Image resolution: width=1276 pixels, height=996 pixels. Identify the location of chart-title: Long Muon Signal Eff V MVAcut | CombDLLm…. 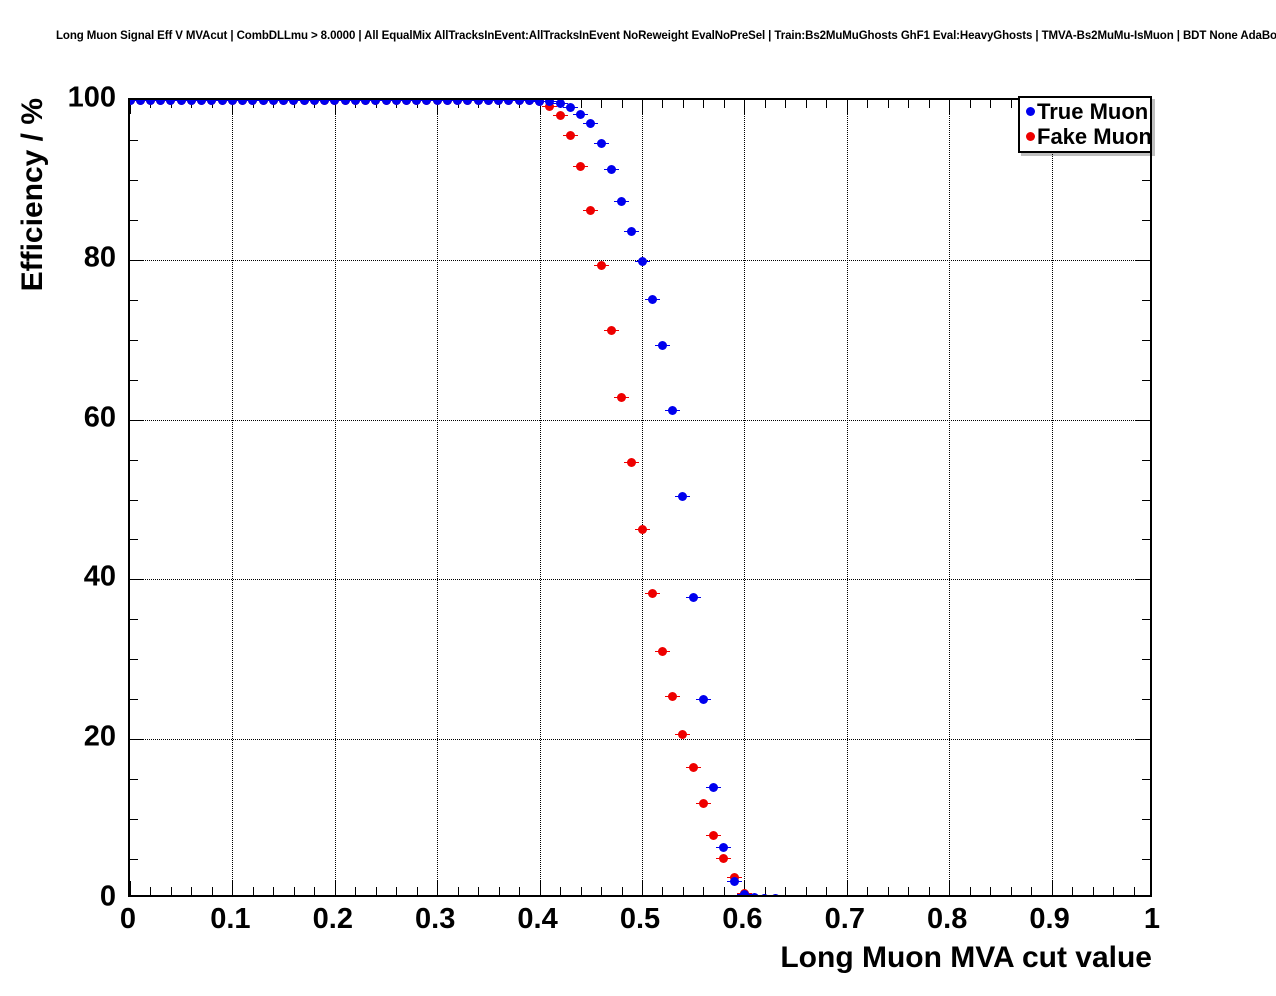
(666, 36).